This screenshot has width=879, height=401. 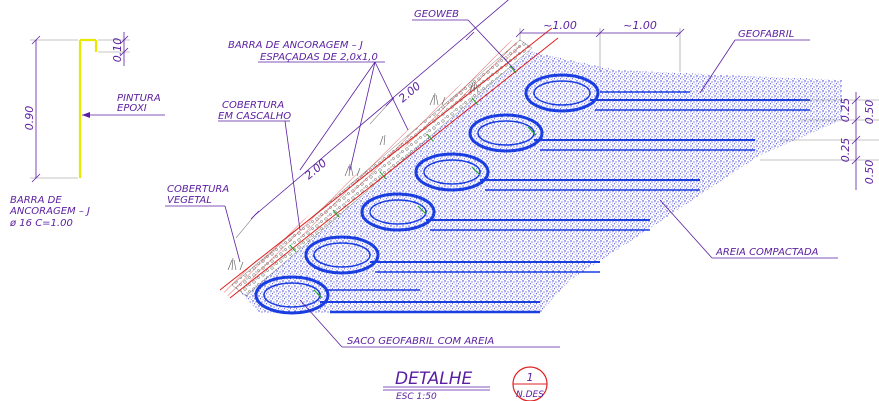 I want to click on dim-layer-b: 0.25, so click(x=845, y=150).